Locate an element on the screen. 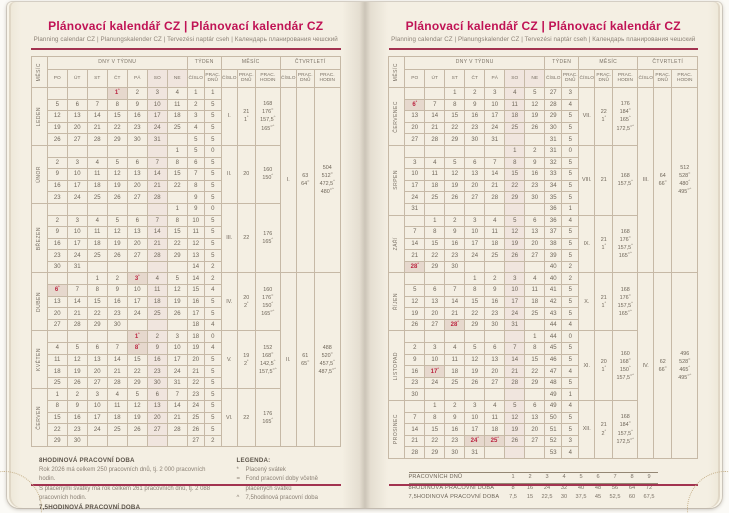  header-groups-row: MĚSÍC DNY V TÝDNU TÝDEN MĚSÍC ČTVRTLETÍ is located at coordinates (543, 71).